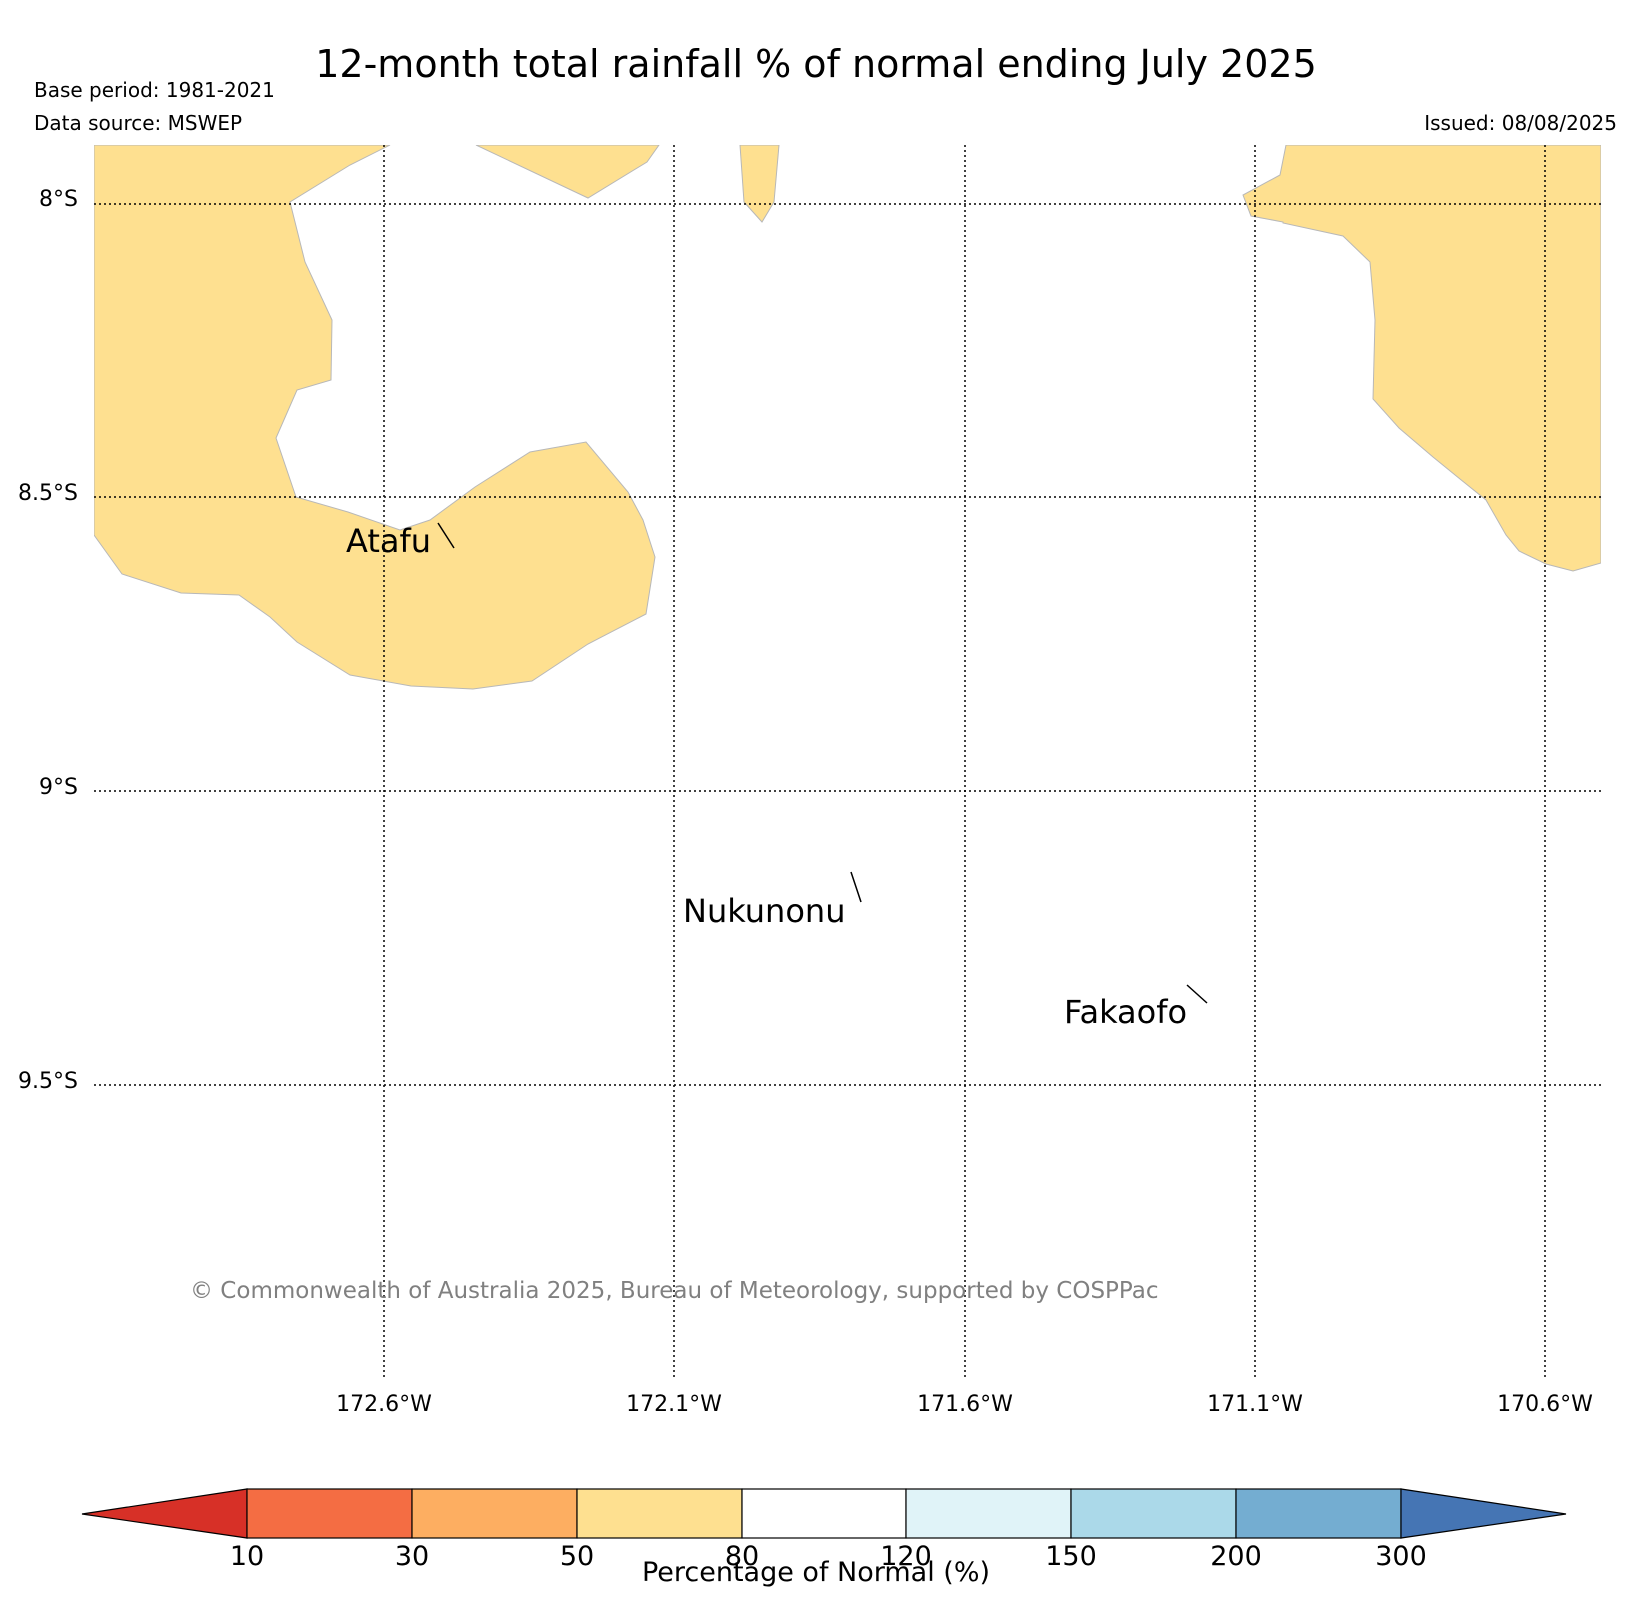  What do you see at coordinates (822, 763) in the screenshot?
I see `island-markers` at bounding box center [822, 763].